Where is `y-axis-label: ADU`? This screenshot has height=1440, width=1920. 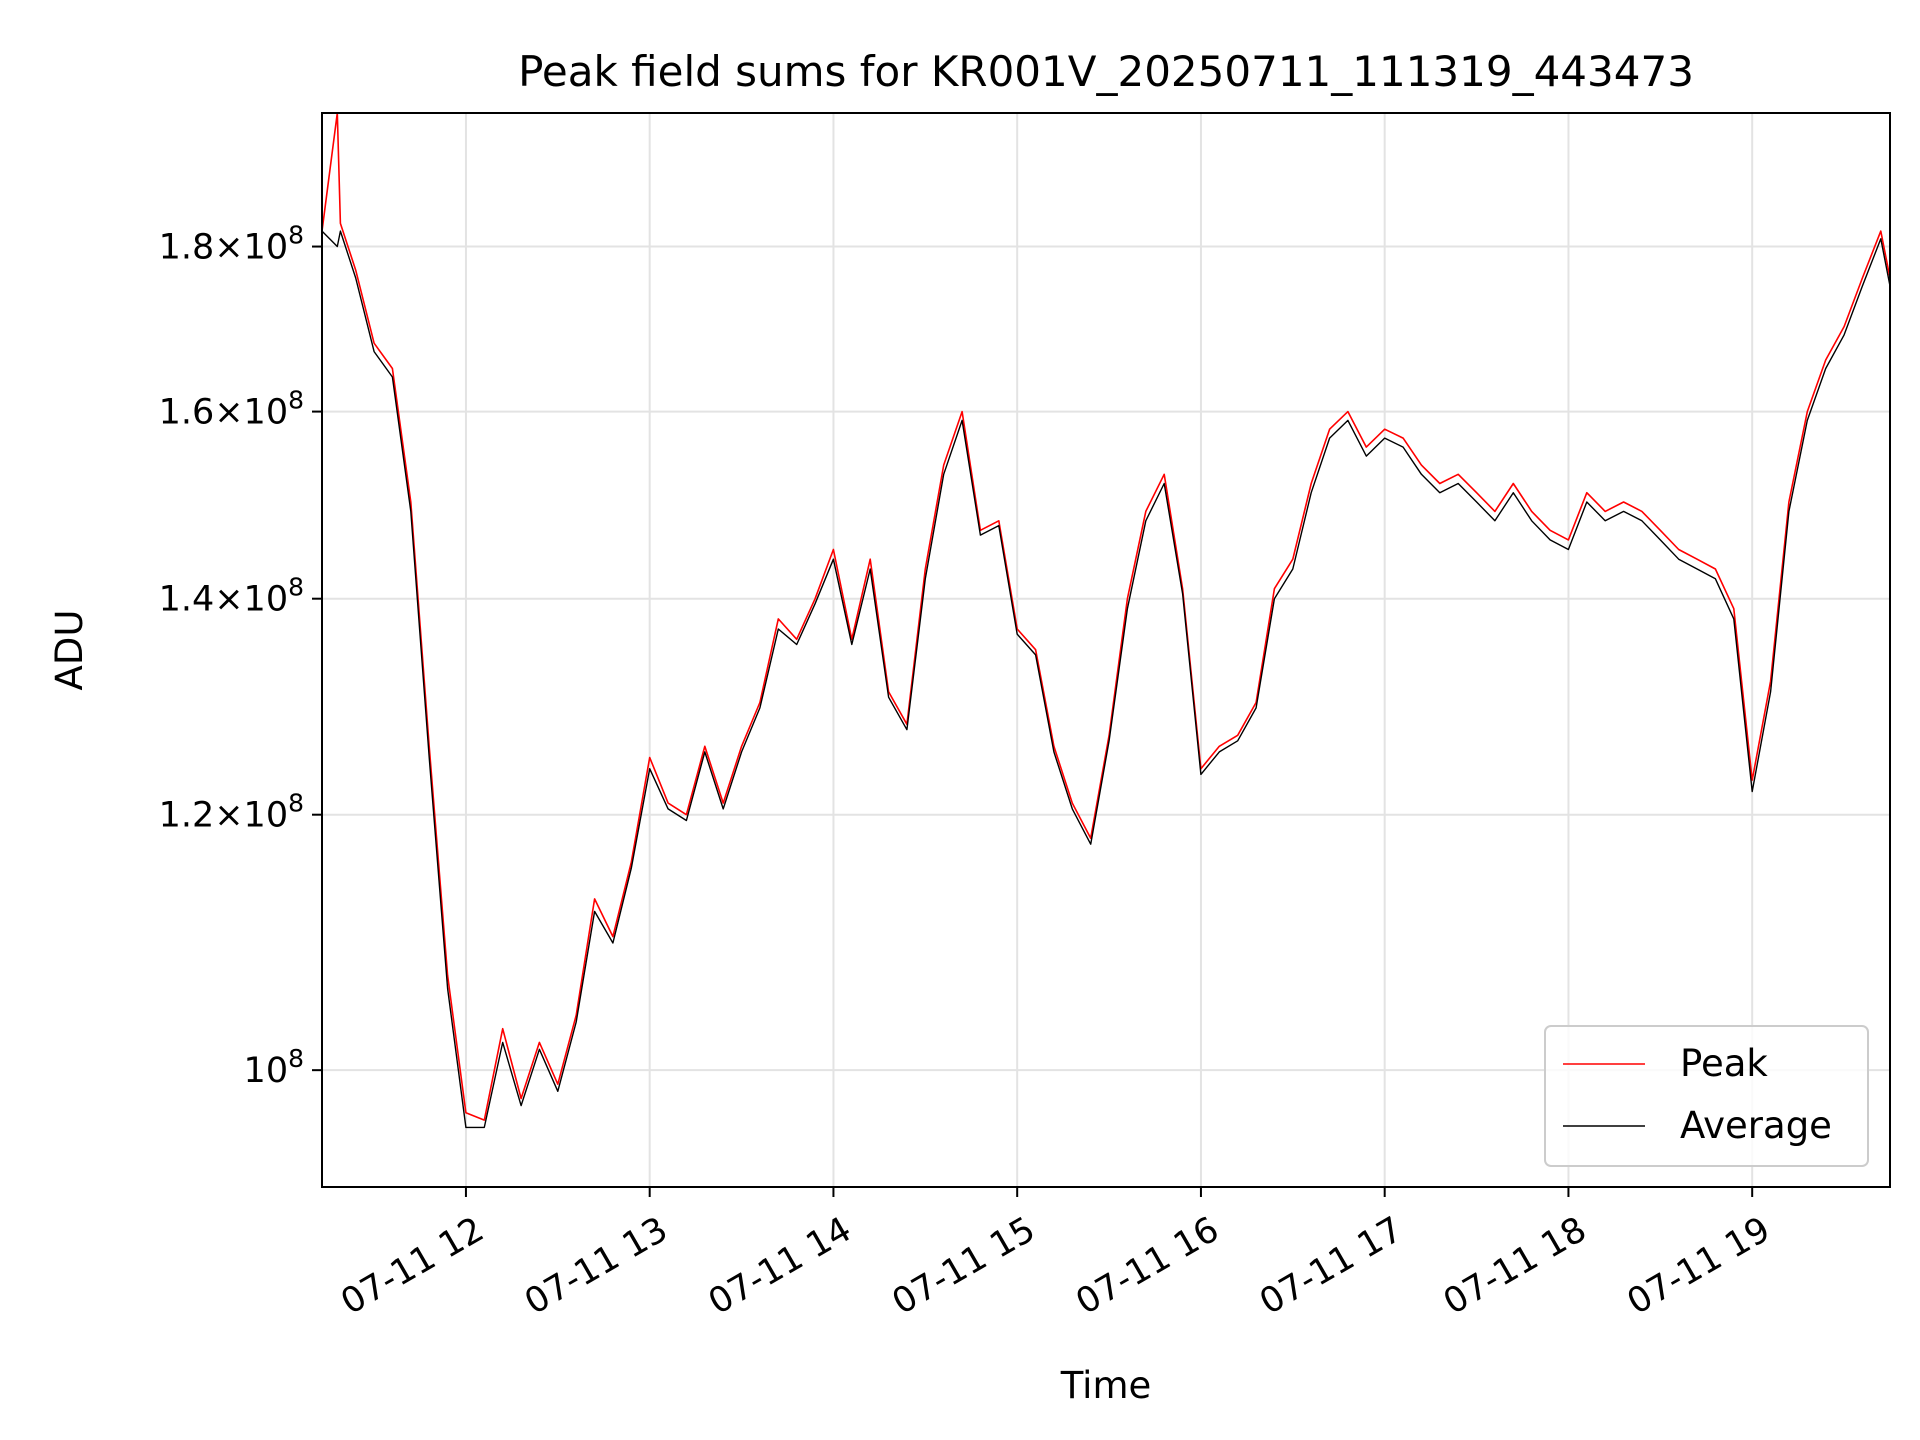
y-axis-label: ADU is located at coordinates (69, 650).